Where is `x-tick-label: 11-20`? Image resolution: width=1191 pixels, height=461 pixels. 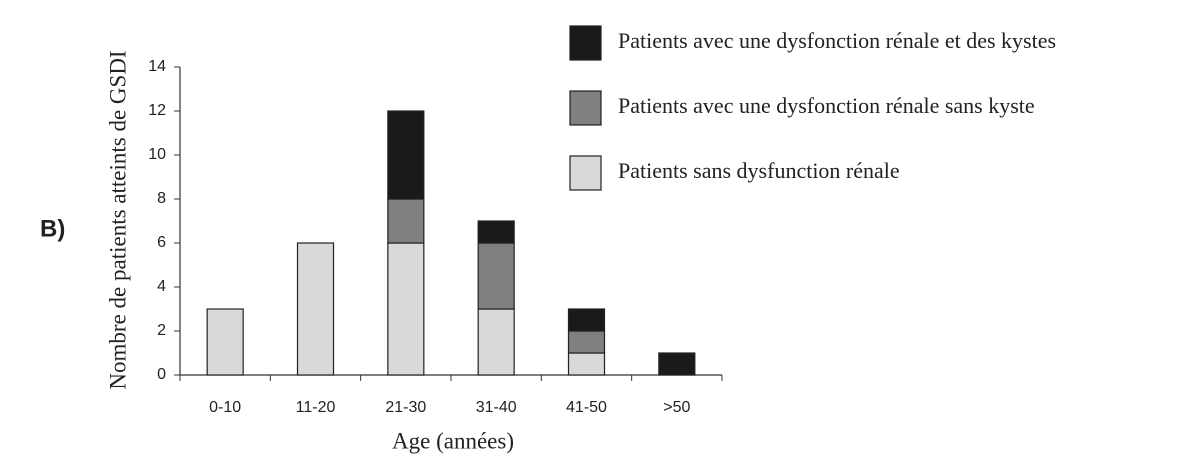 x-tick-label: 11-20 is located at coordinates (316, 407).